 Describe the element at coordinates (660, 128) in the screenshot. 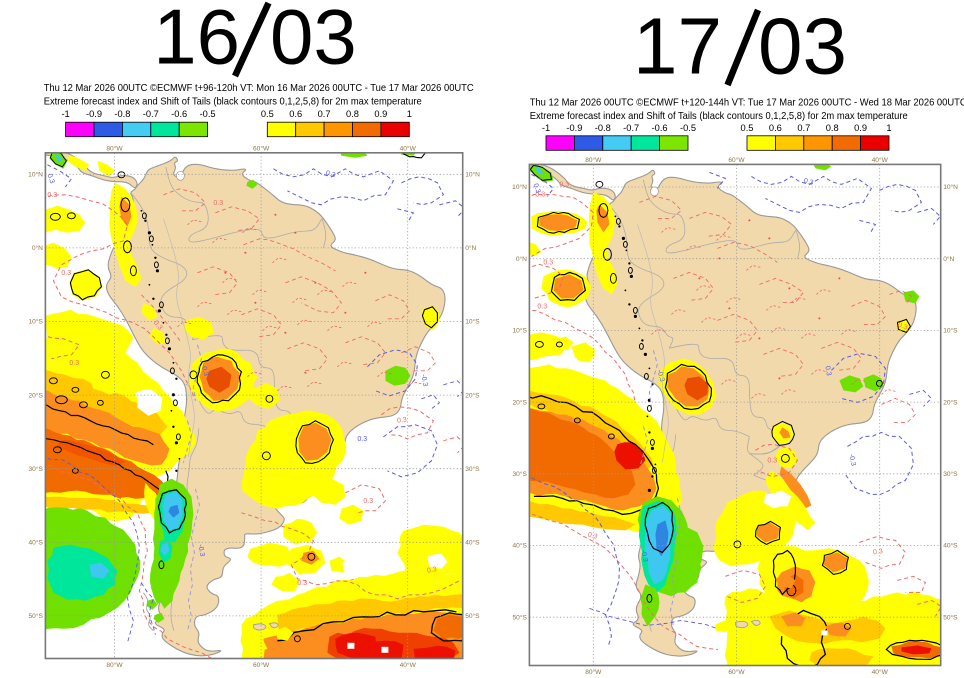

I see `svg-text: -0.6` at that location.